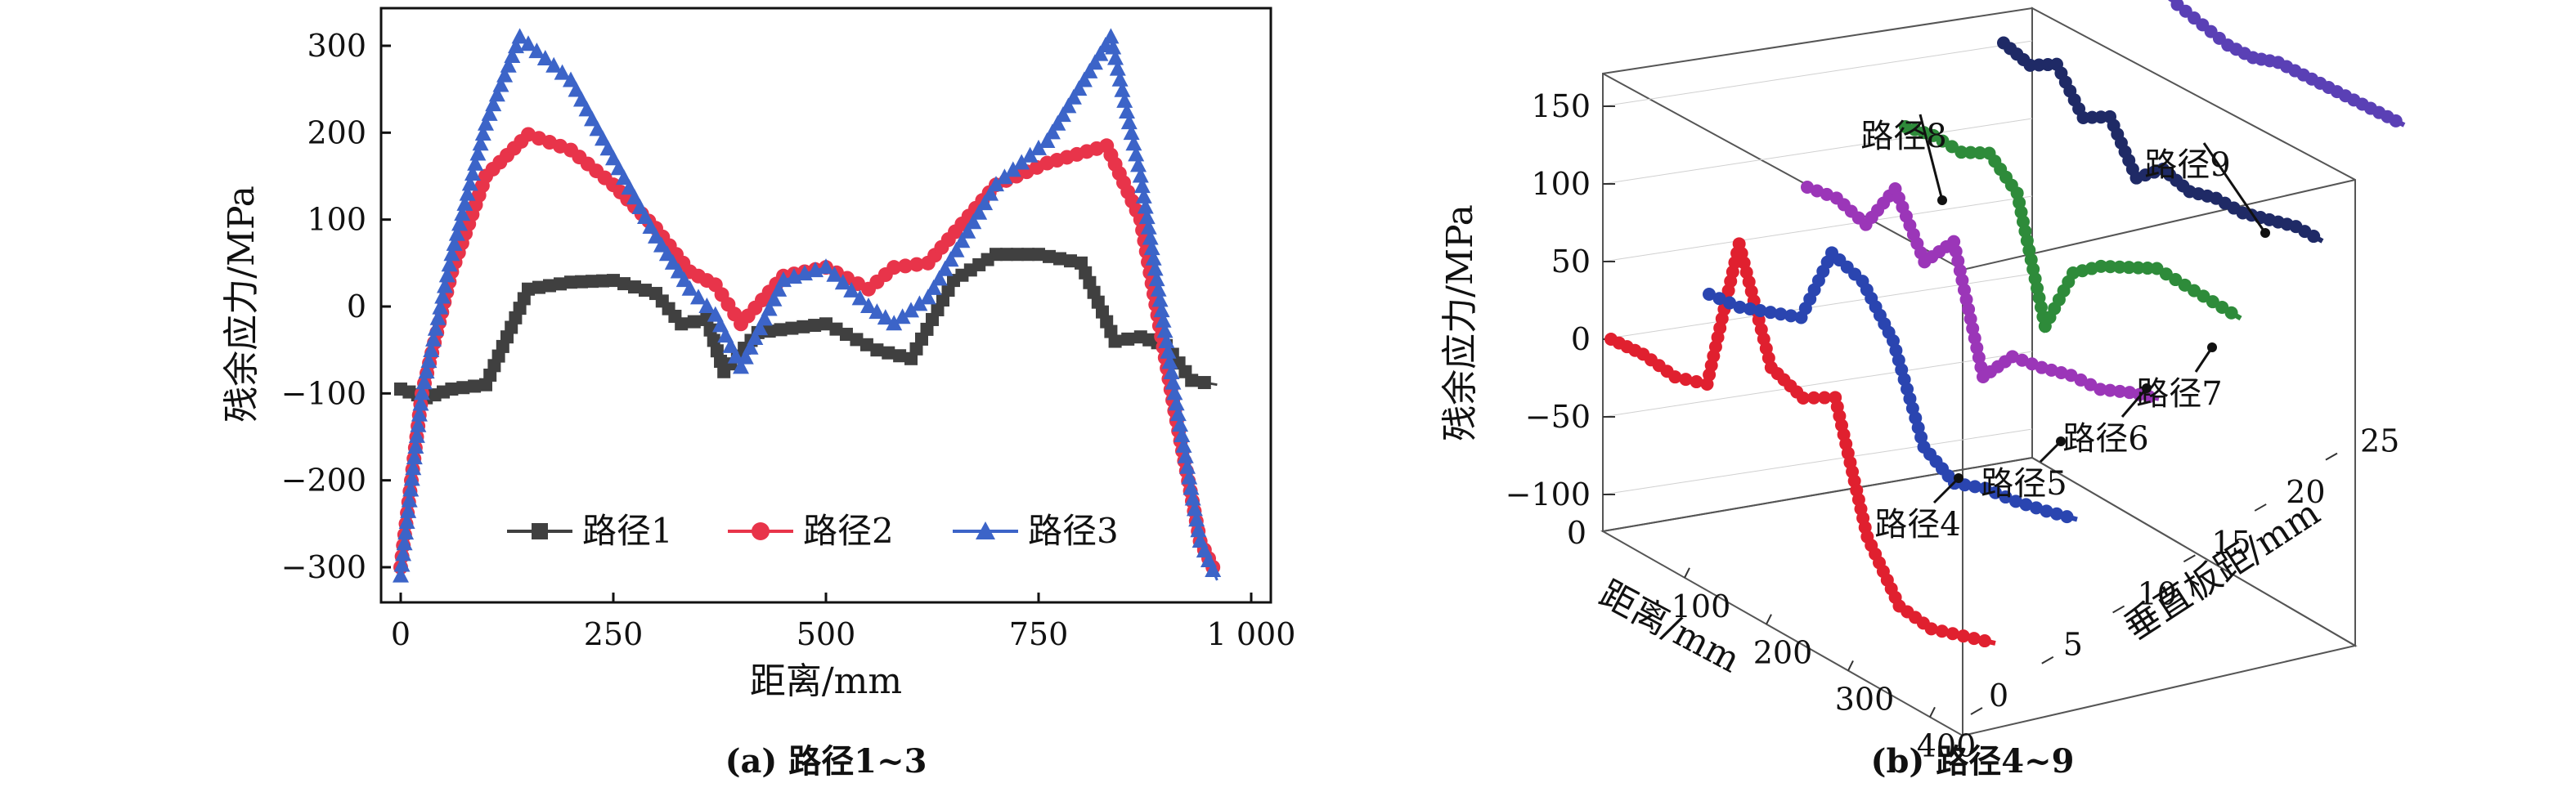  I want to click on z-tick-label-b: −50, so click(1558, 417).